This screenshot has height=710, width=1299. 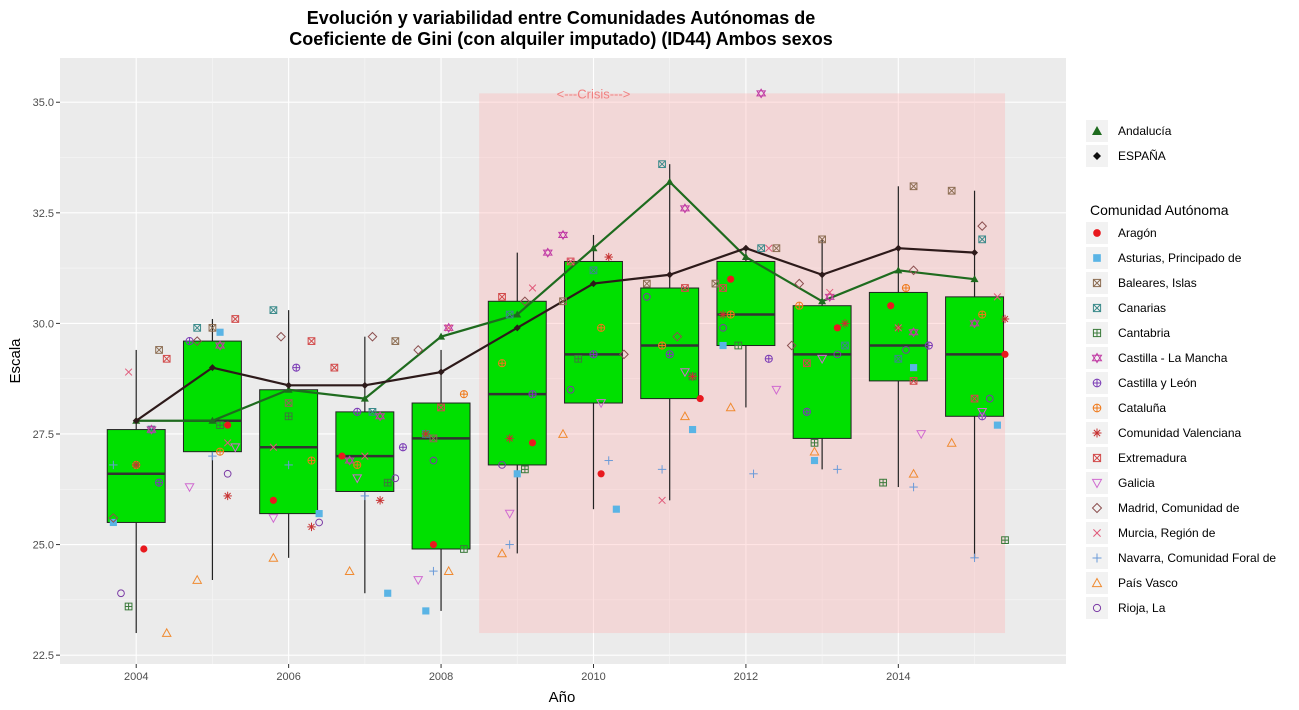 What do you see at coordinates (43, 435) in the screenshot?
I see `y-tick-label: 27.5` at bounding box center [43, 435].